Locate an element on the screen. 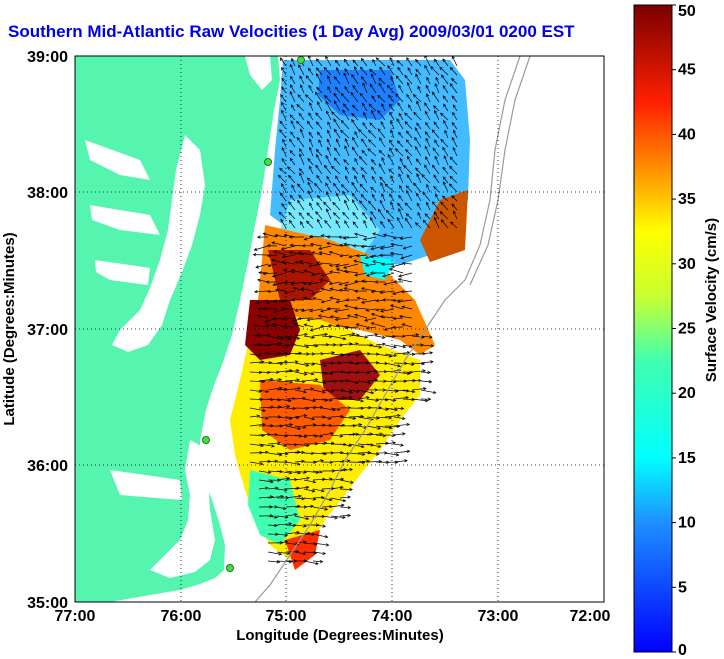 The image size is (724, 659). x-tick-label: 75:00 is located at coordinates (286, 616).